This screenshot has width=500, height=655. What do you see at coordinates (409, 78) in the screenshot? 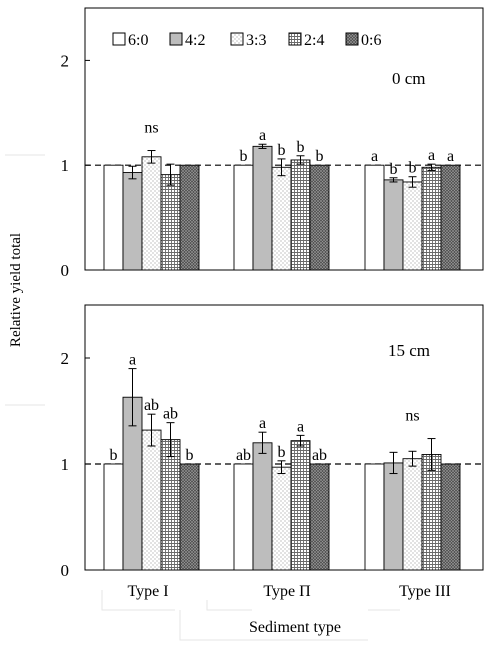
I see `panel-label: 0 cm` at bounding box center [409, 78].